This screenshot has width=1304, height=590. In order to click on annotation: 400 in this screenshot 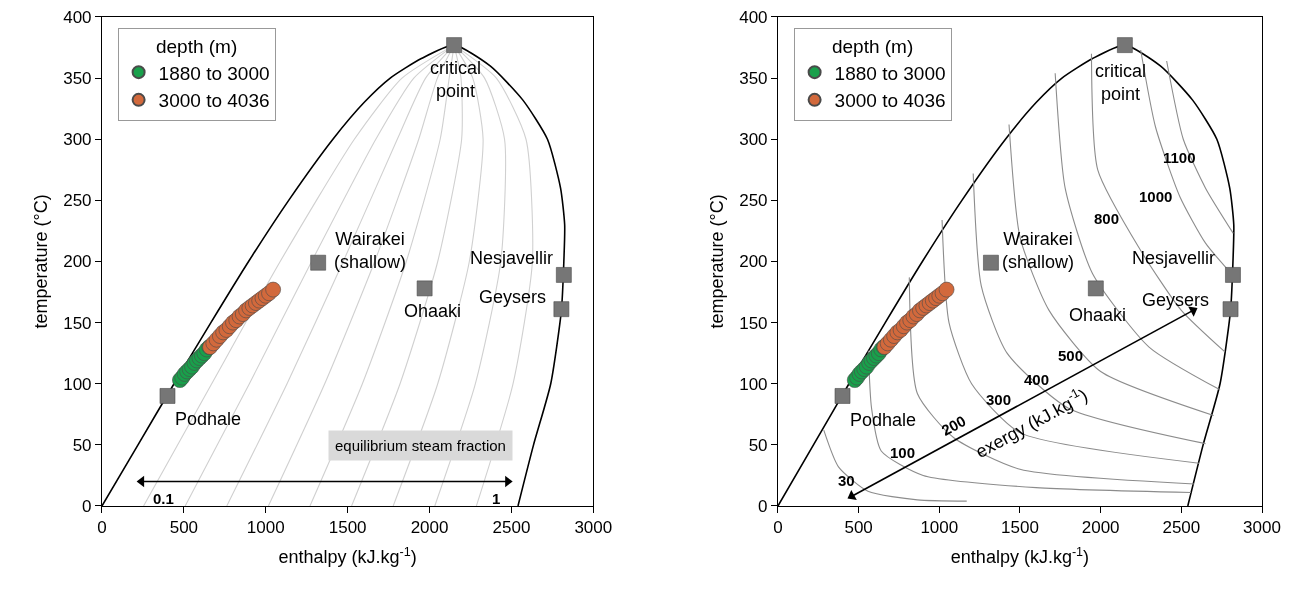, I will do `click(1037, 379)`.